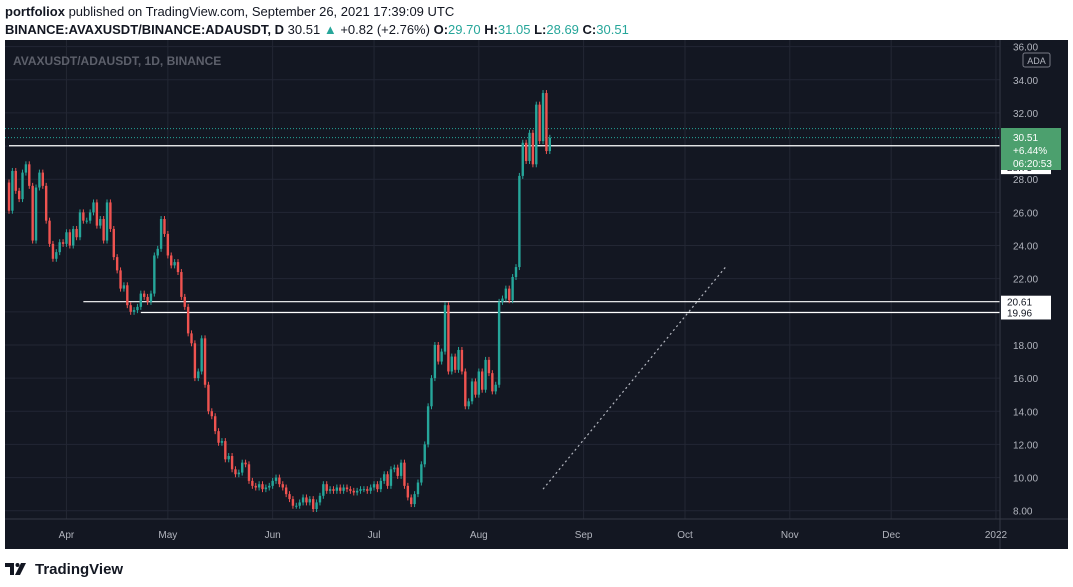  What do you see at coordinates (35, 11) in the screenshot?
I see `author-name: portfoliox` at bounding box center [35, 11].